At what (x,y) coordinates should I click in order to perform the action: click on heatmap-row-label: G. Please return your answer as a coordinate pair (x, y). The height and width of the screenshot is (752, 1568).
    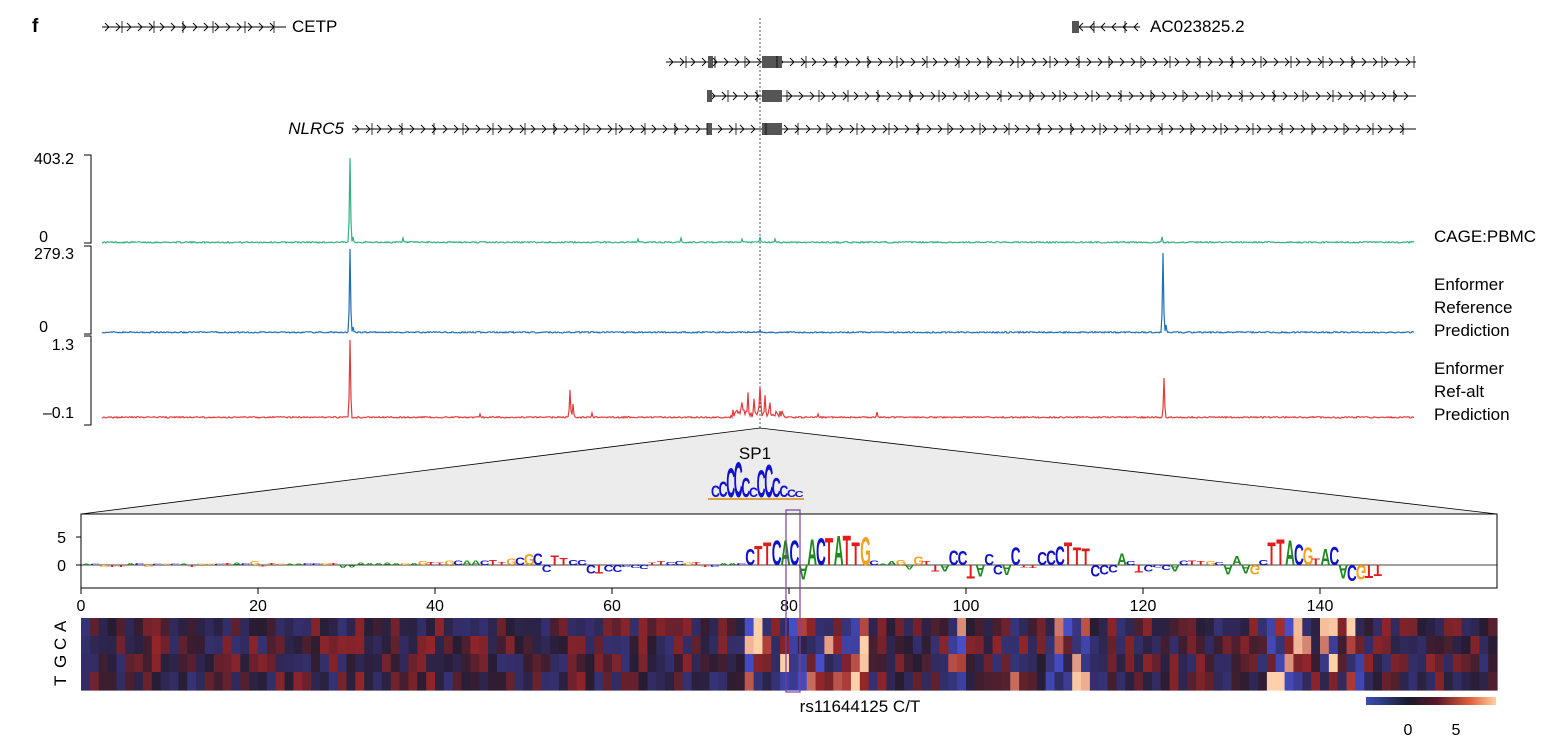
    Looking at the image, I should click on (60, 661).